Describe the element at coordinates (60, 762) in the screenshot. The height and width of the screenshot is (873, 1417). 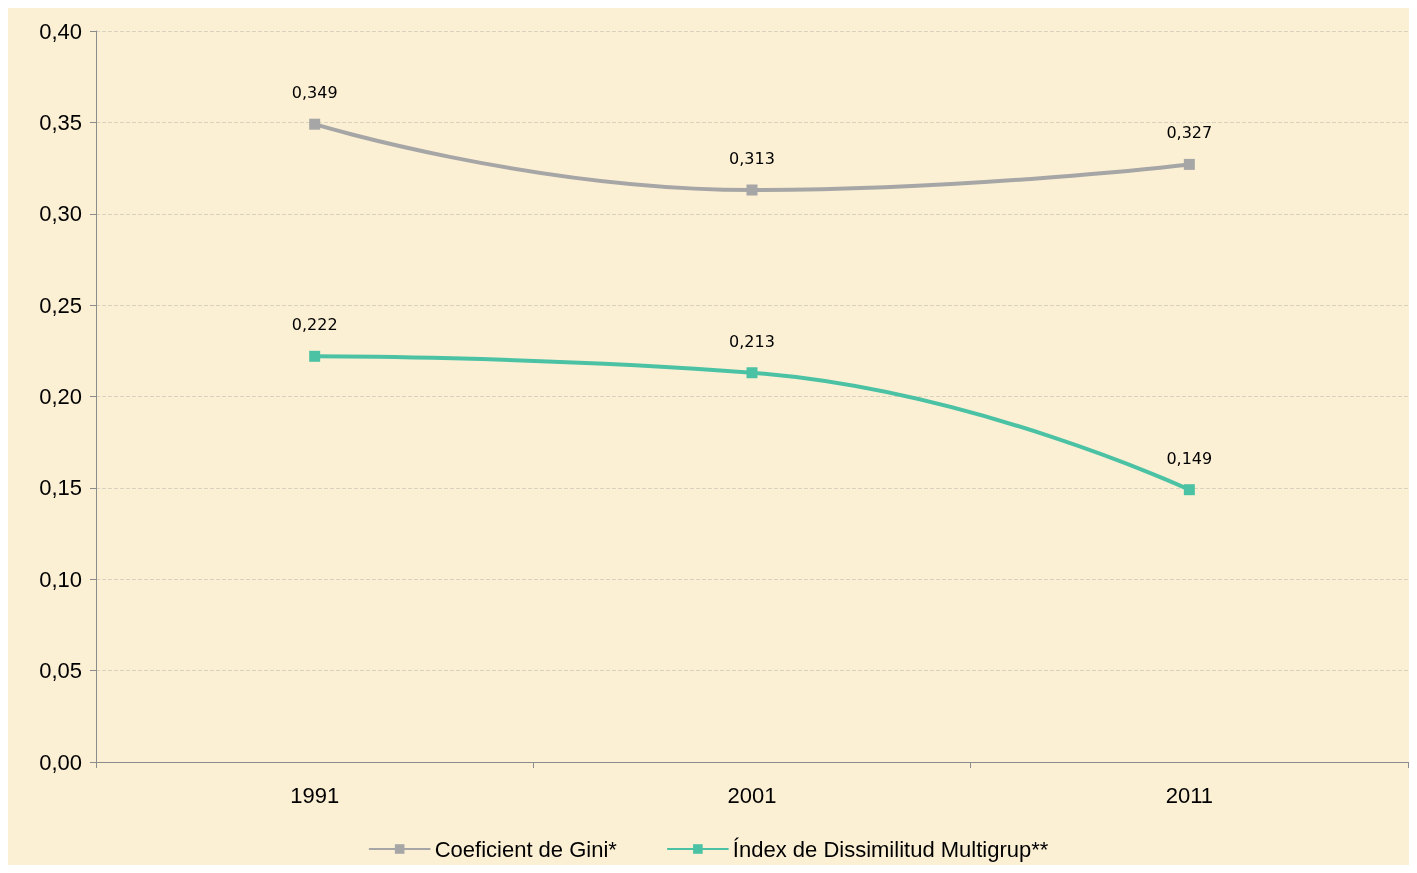
I see `y-tick-label: 0,00` at that location.